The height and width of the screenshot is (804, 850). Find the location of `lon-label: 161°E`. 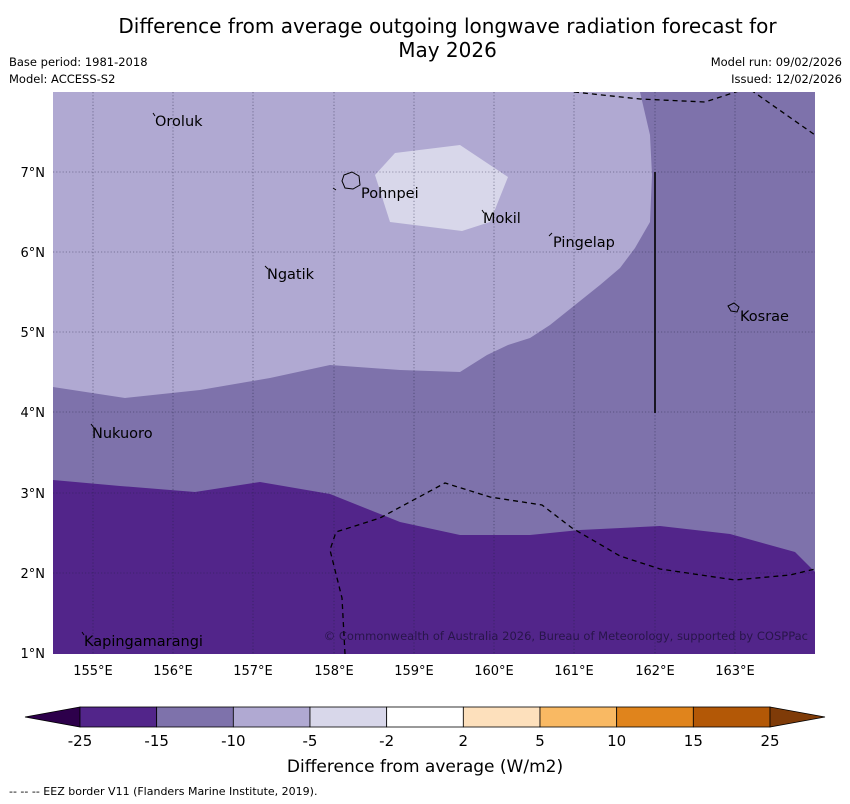

lon-label: 161°E is located at coordinates (574, 671).